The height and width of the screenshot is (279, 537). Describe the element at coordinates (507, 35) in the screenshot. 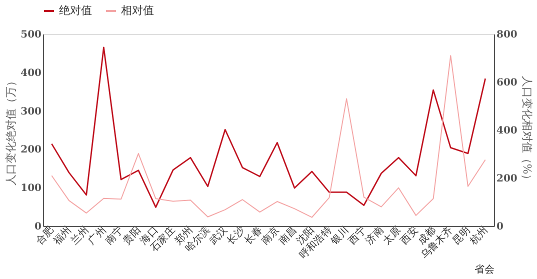

I see `y2-tick-label: 800` at that location.